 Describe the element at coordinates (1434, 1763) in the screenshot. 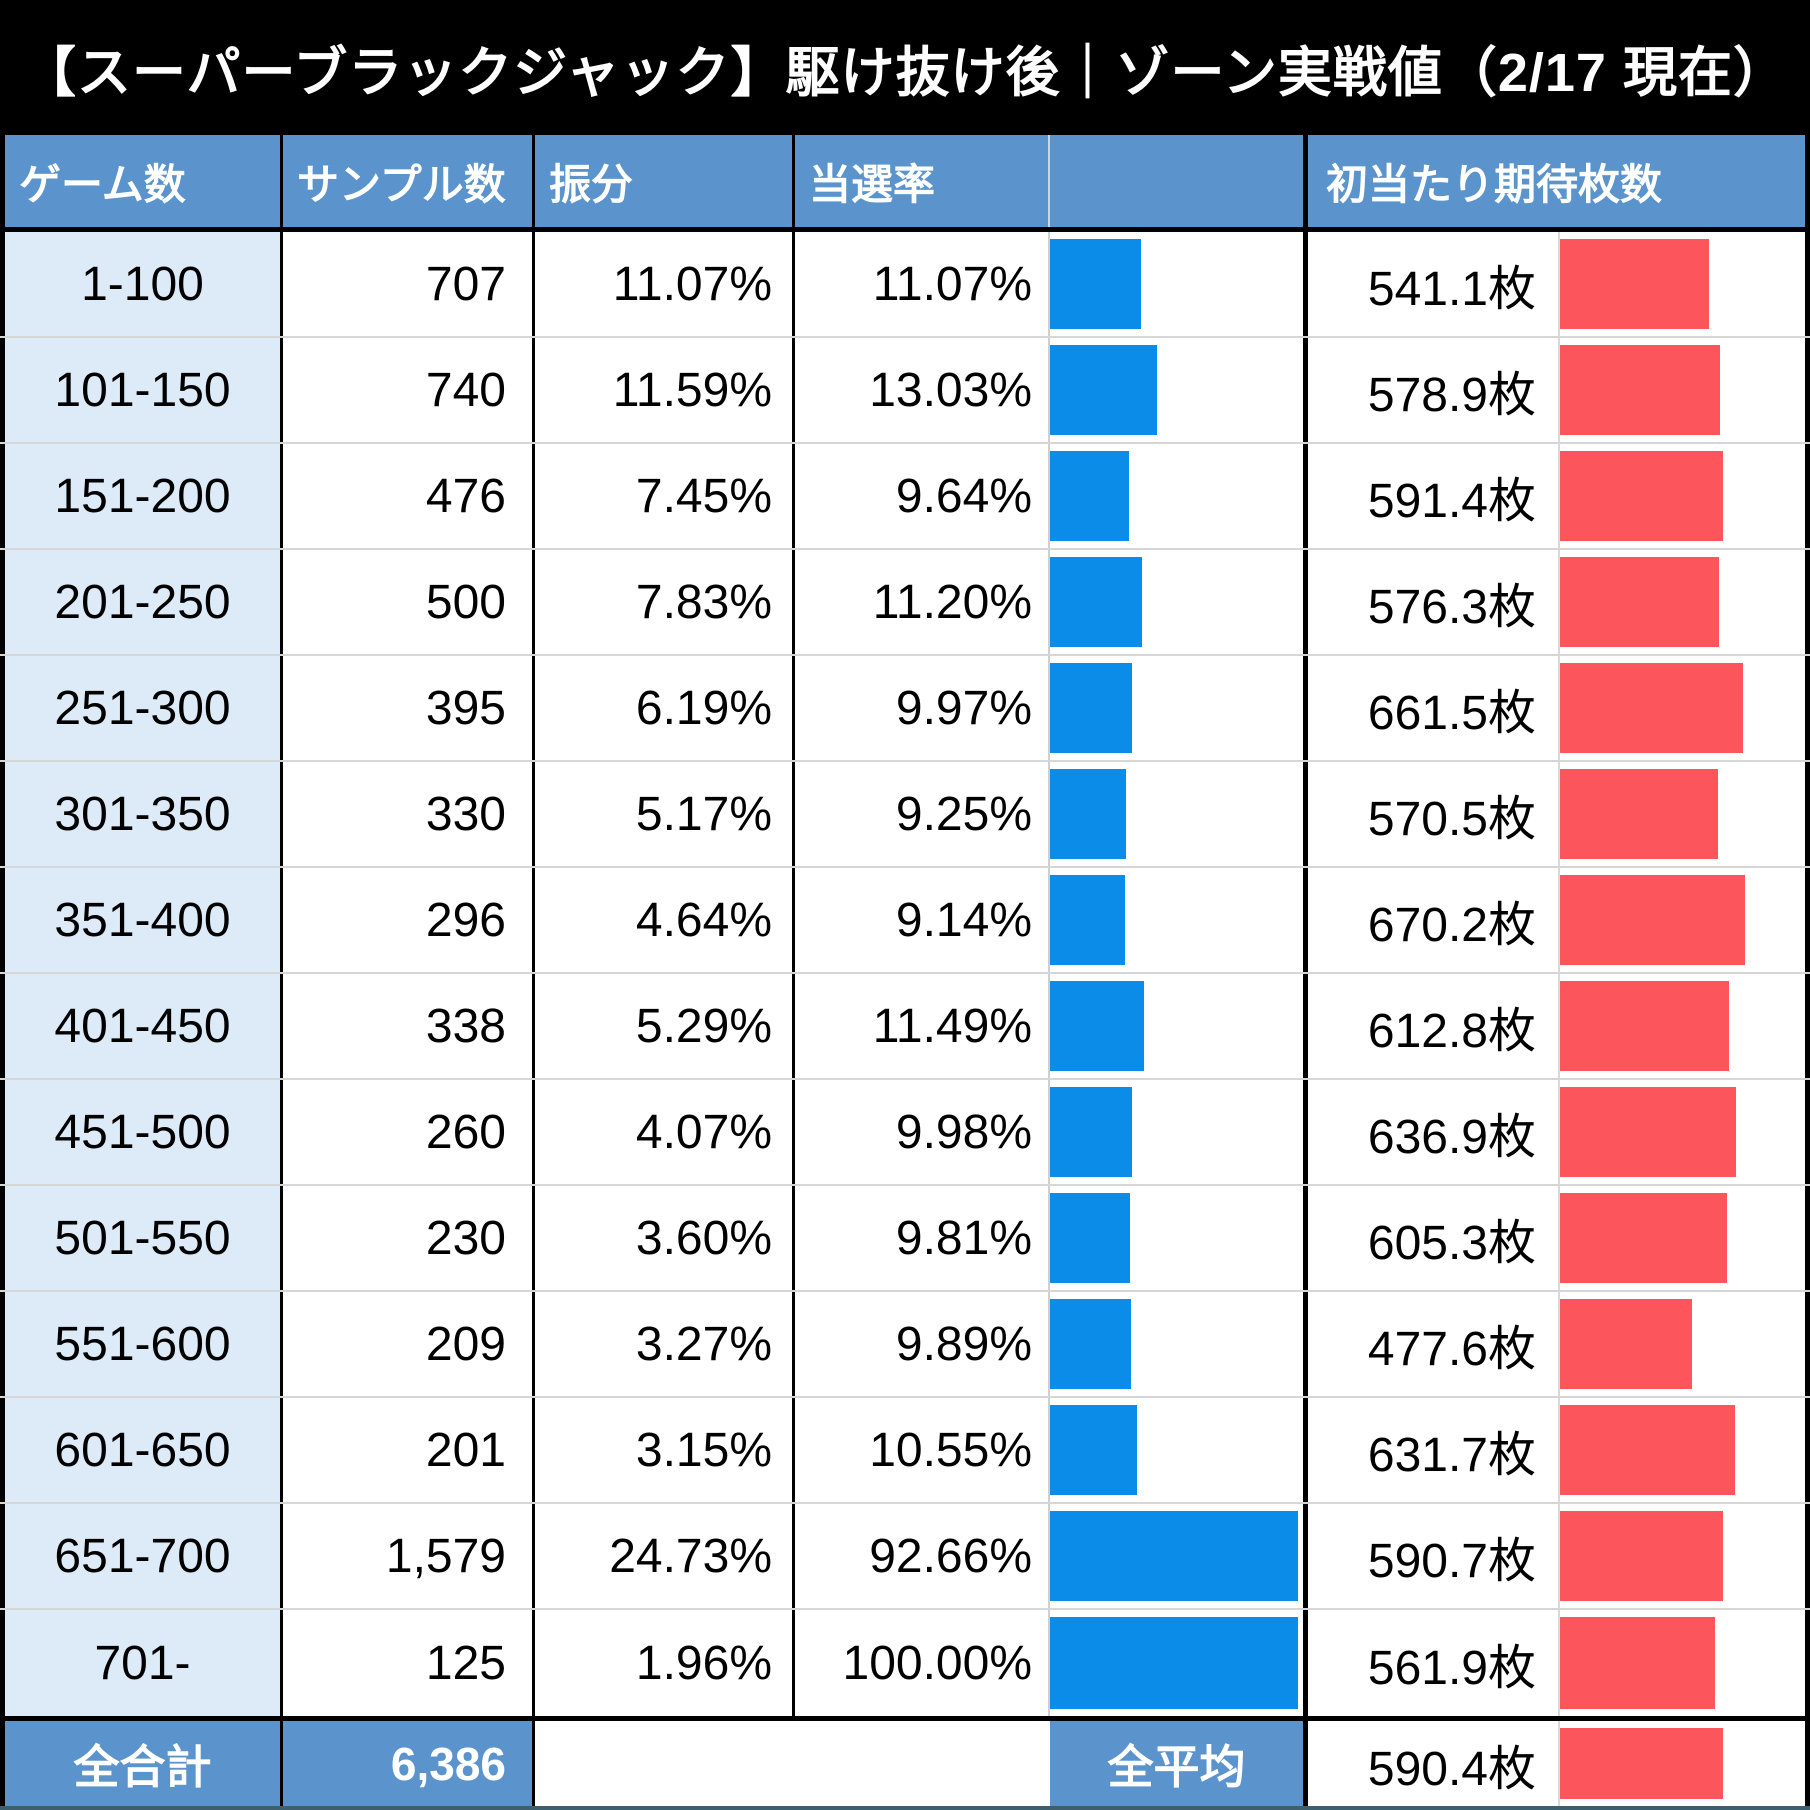

I see `total-coins-cell: 590.4枚` at that location.